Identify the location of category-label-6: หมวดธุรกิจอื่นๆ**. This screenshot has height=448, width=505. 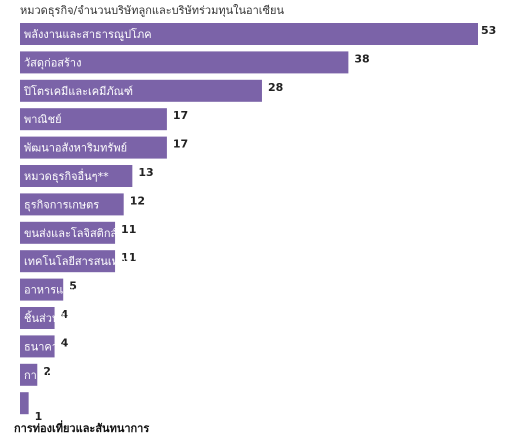
(66, 175).